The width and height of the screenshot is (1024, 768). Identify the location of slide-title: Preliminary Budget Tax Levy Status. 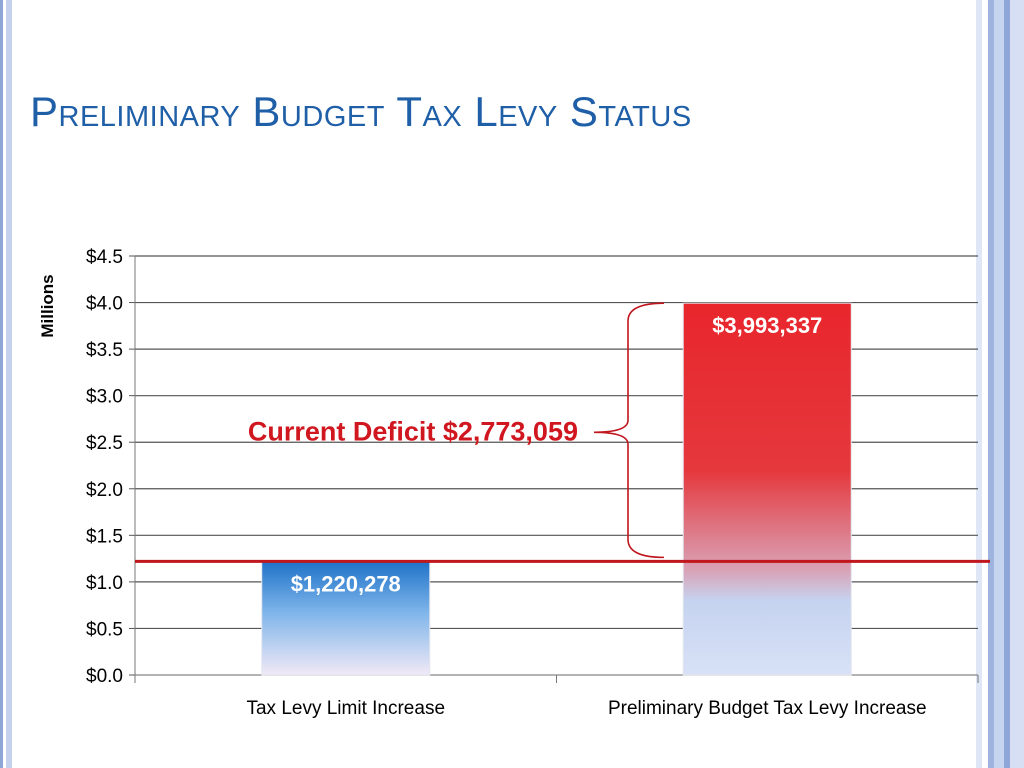
(361, 111).